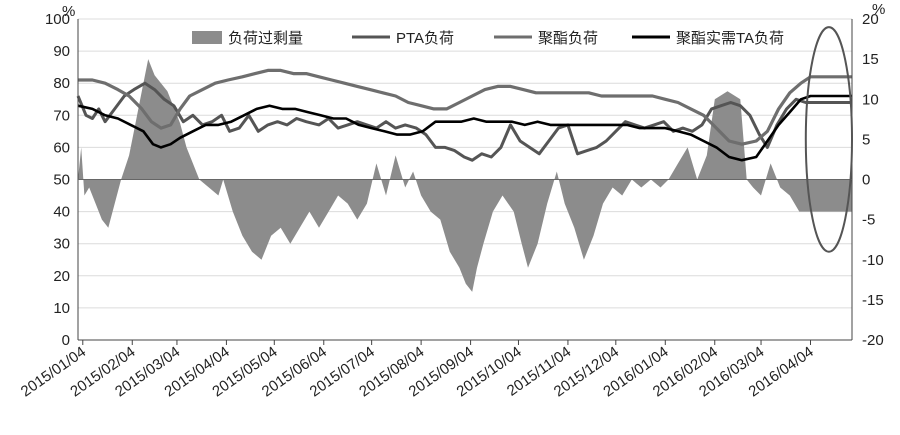 Image resolution: width=900 pixels, height=435 pixels. What do you see at coordinates (425, 38) in the screenshot?
I see `legend-label: PTA负荷` at bounding box center [425, 38].